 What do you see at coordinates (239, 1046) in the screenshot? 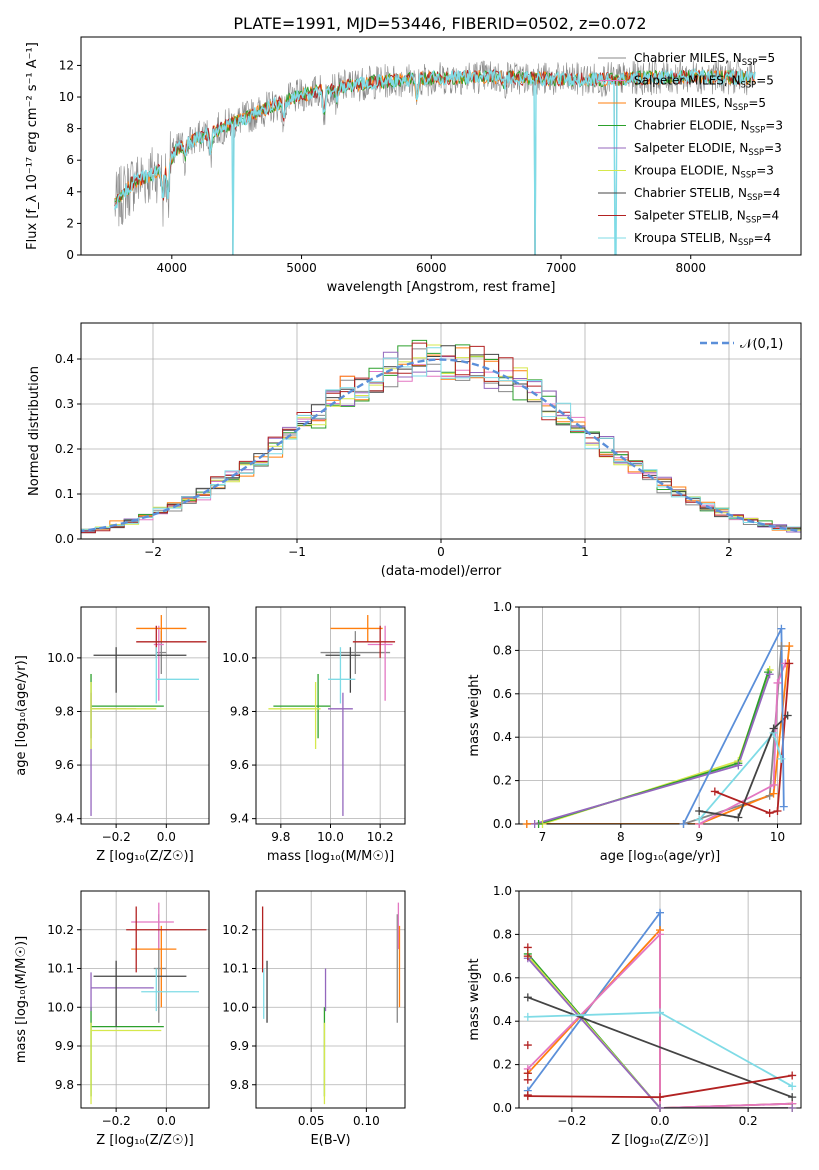
I see `y-tick-label: 9.9` at bounding box center [239, 1046].